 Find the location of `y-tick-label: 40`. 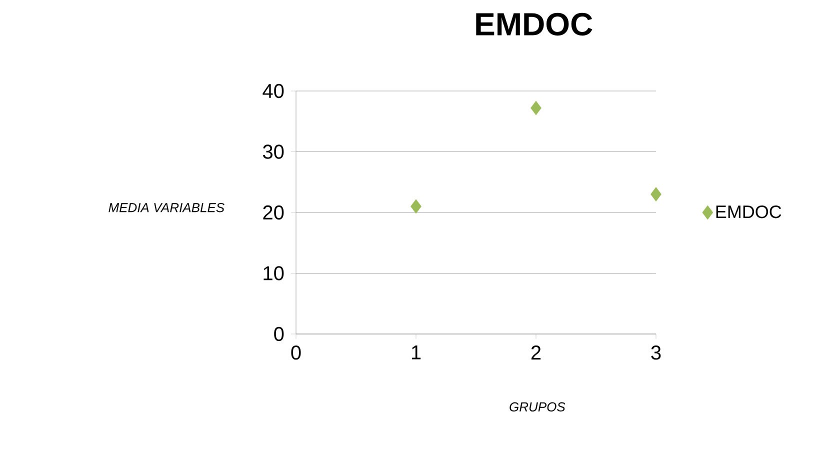

y-tick-label: 40 is located at coordinates (273, 91).